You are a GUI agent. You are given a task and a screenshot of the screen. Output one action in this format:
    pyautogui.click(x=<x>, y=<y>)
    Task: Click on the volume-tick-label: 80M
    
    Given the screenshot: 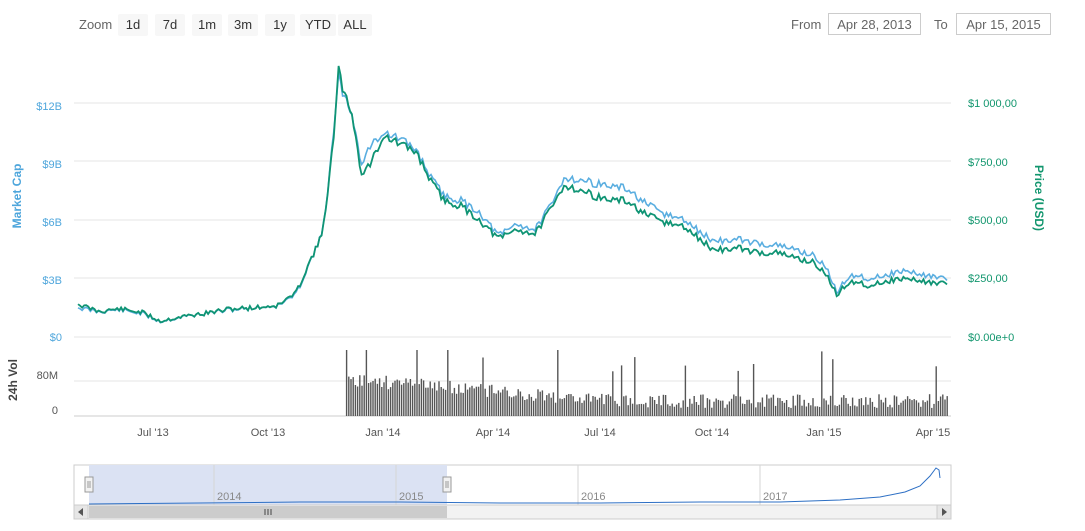 What is the action you would take?
    pyautogui.click(x=47, y=376)
    